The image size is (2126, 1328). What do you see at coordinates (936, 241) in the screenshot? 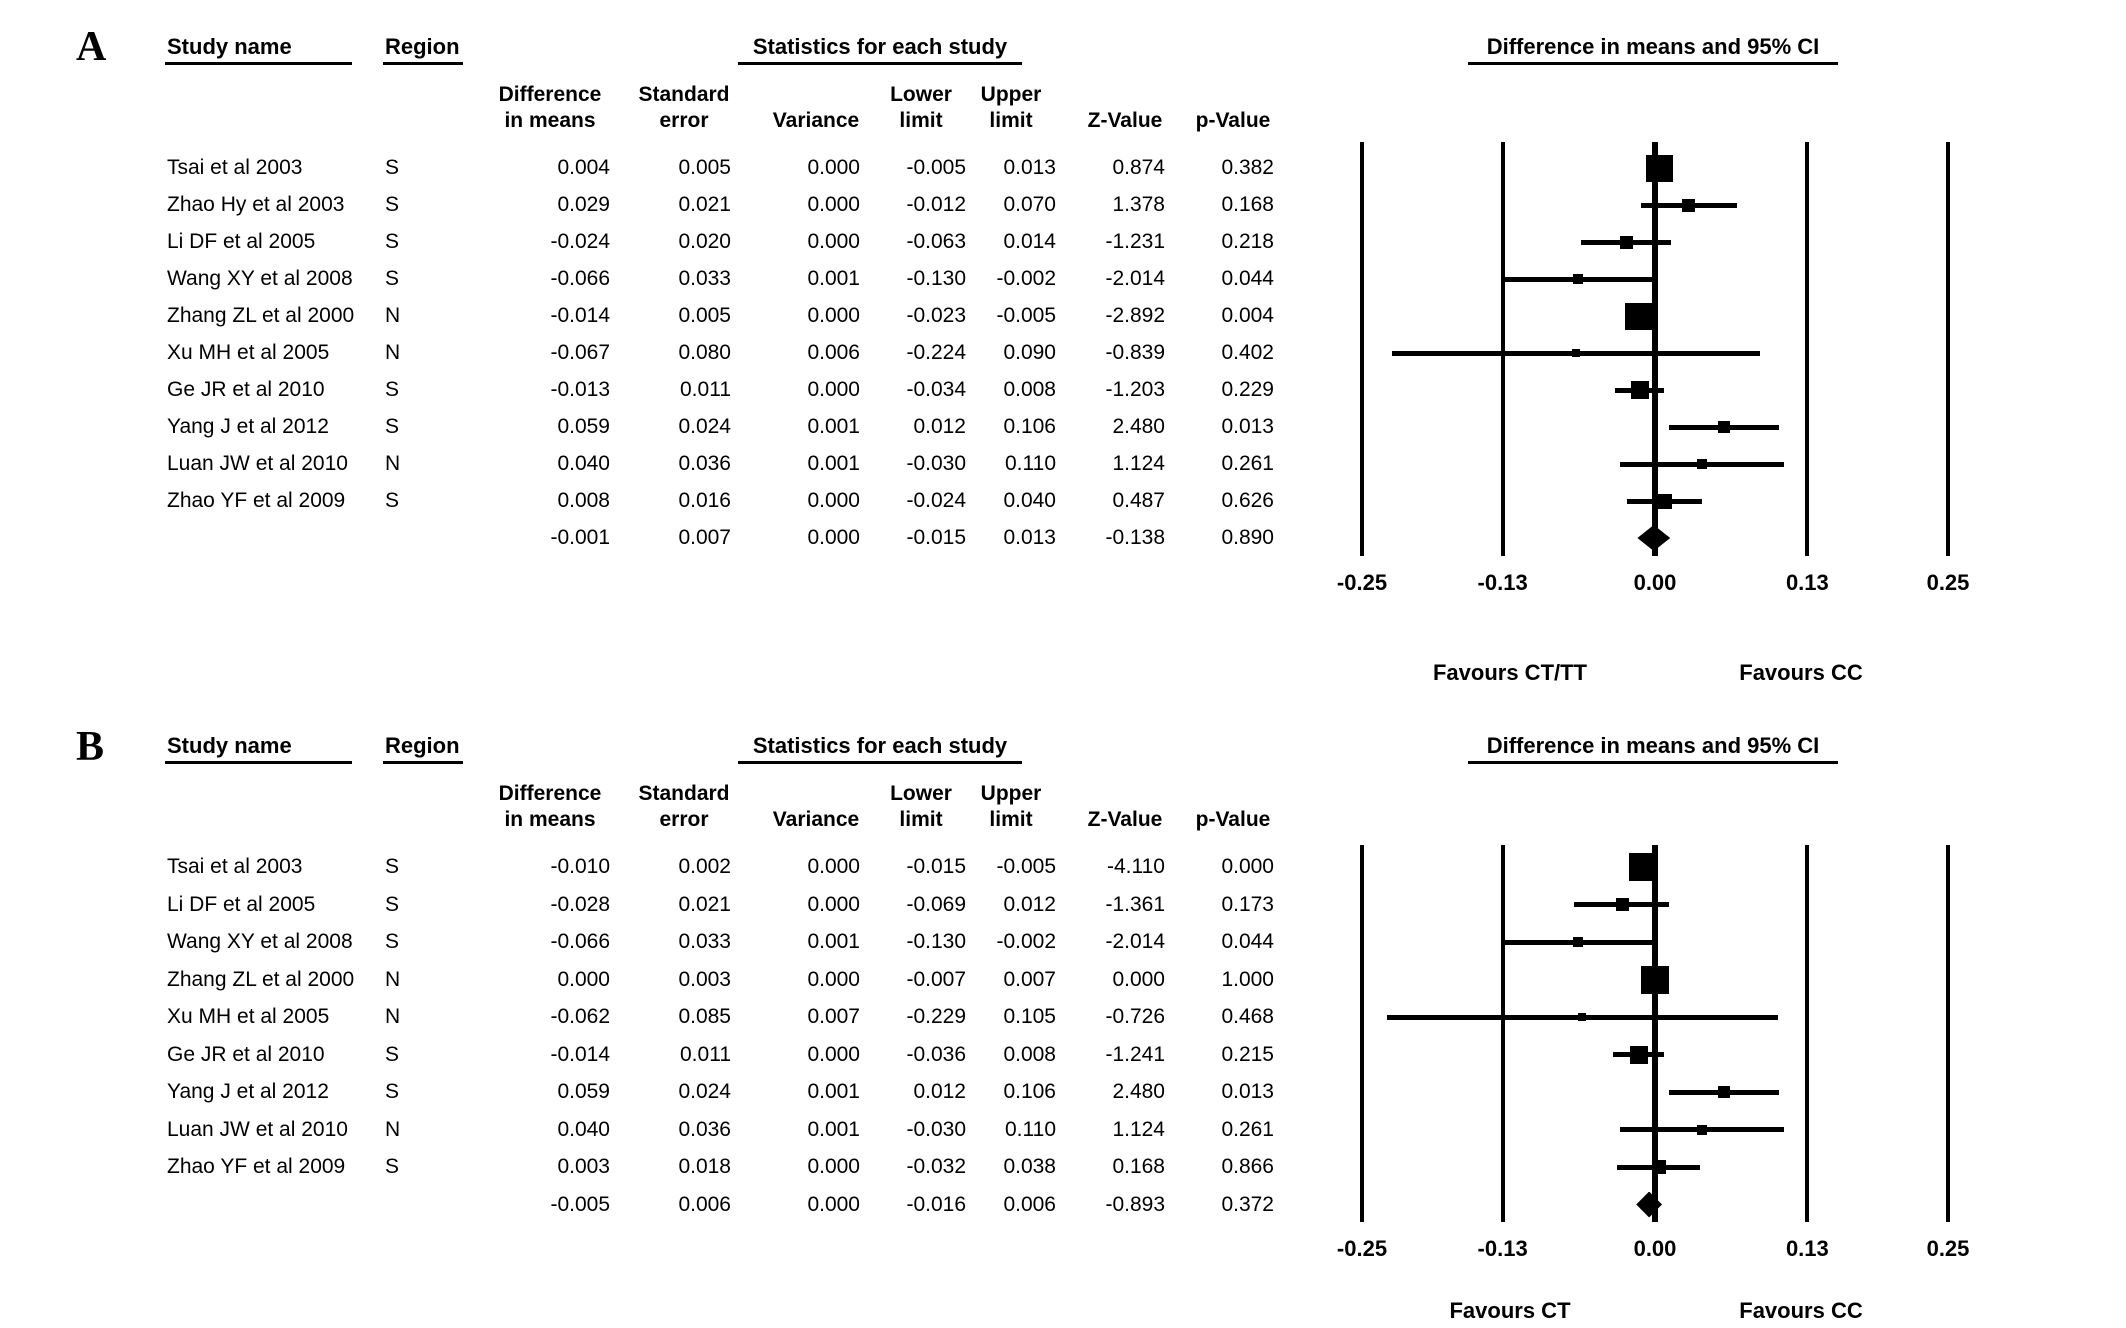
I see `stat-cell: -0.063` at bounding box center [936, 241].